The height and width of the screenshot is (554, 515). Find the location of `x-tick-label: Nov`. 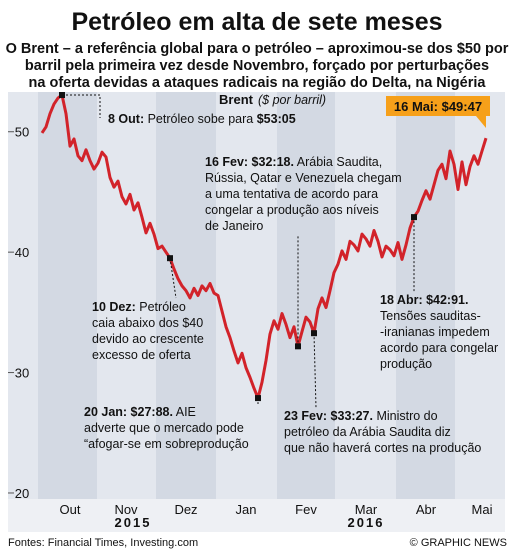

x-tick-label: Nov is located at coordinates (126, 509).